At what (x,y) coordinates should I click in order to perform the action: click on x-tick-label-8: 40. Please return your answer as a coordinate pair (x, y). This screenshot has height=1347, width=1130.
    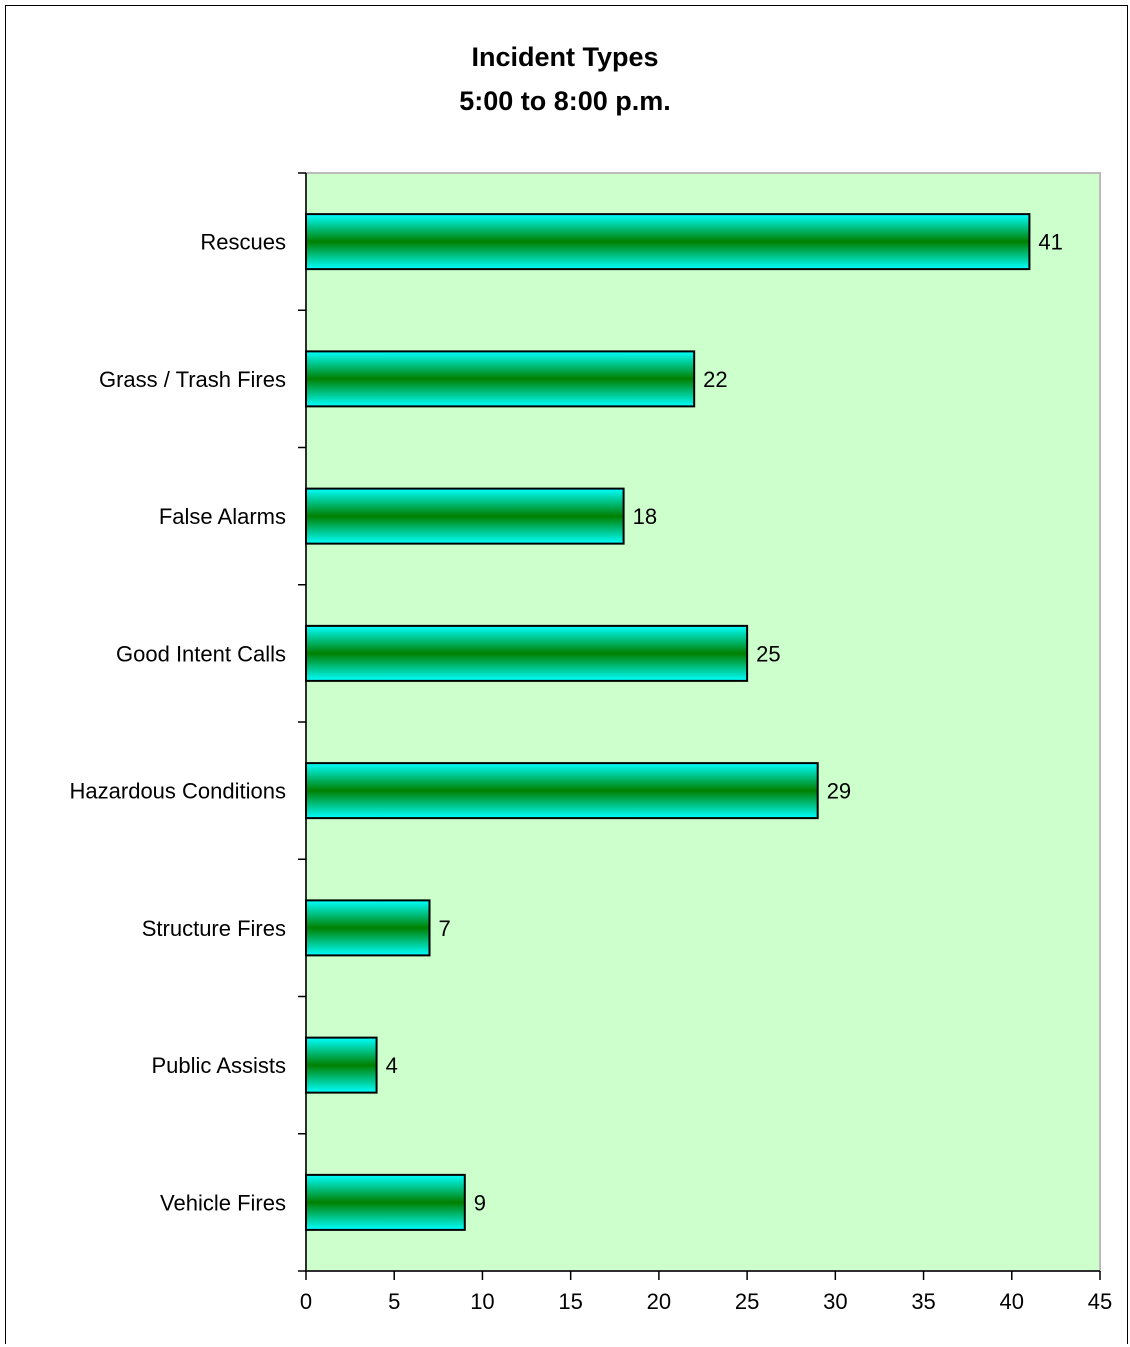
    Looking at the image, I should click on (1012, 1301).